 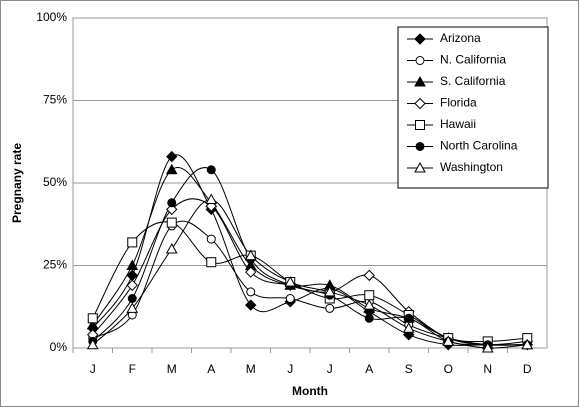 What do you see at coordinates (55, 265) in the screenshot?
I see `y-tick-label: 25%` at bounding box center [55, 265].